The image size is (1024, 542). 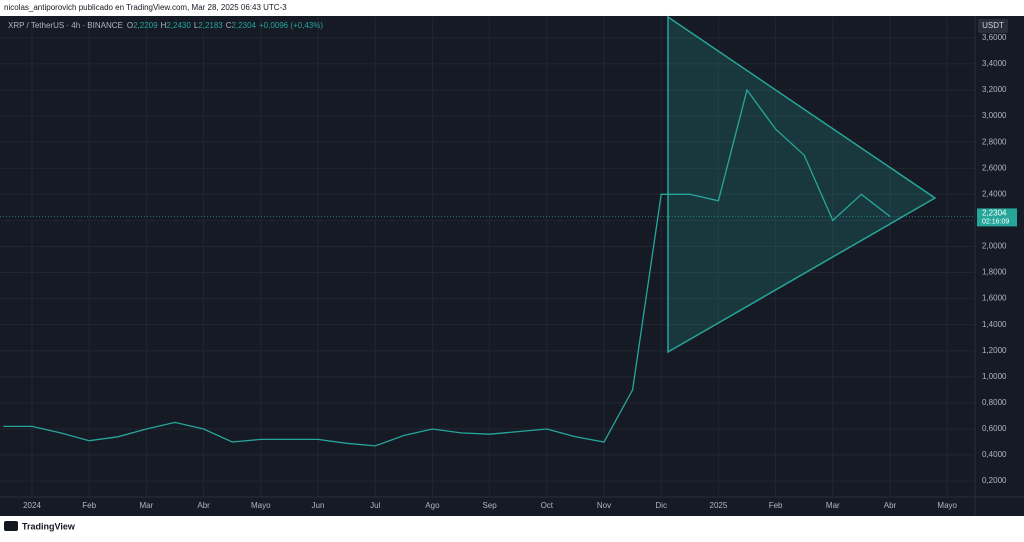 I want to click on l-label: L, so click(x=196, y=25).